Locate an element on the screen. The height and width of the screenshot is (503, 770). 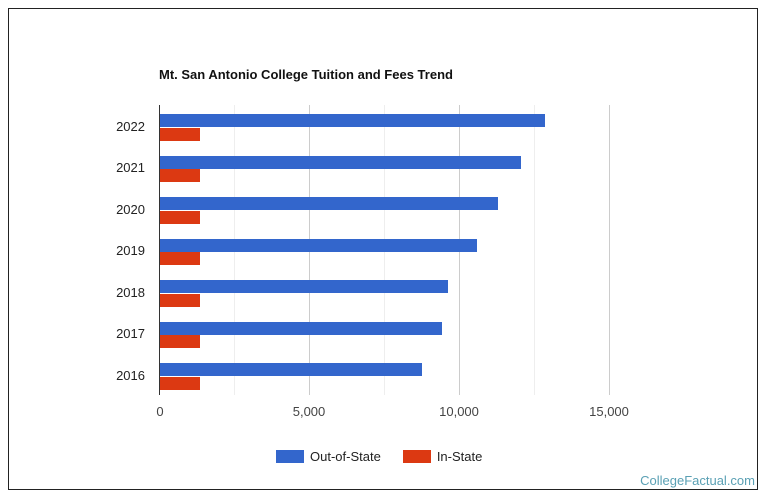
x-tick-label: 0 is located at coordinates (160, 411).